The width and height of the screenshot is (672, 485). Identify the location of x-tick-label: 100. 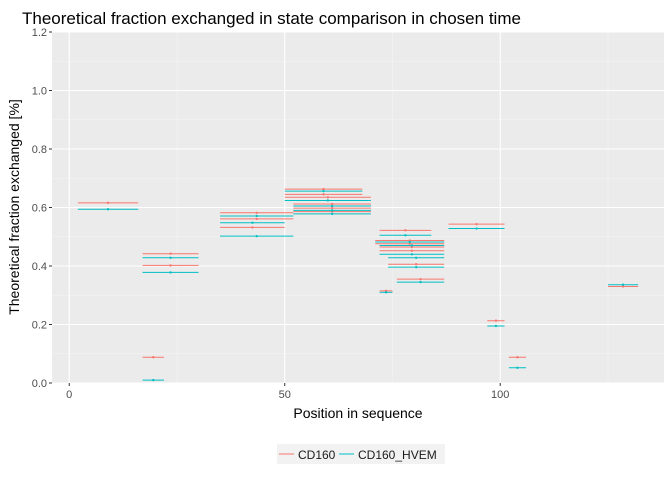
(500, 395).